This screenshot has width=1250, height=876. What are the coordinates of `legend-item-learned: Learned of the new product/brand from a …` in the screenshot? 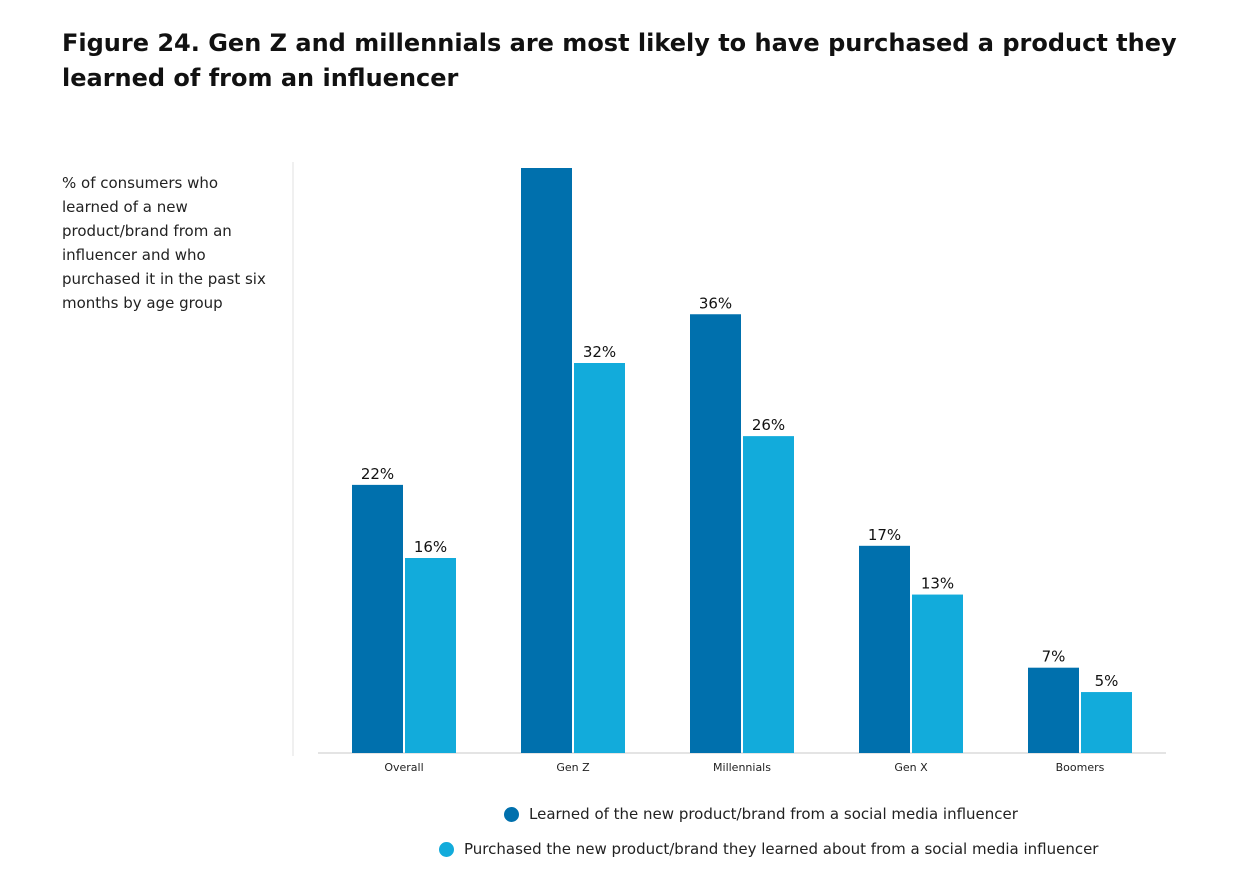 It's located at (761, 814).